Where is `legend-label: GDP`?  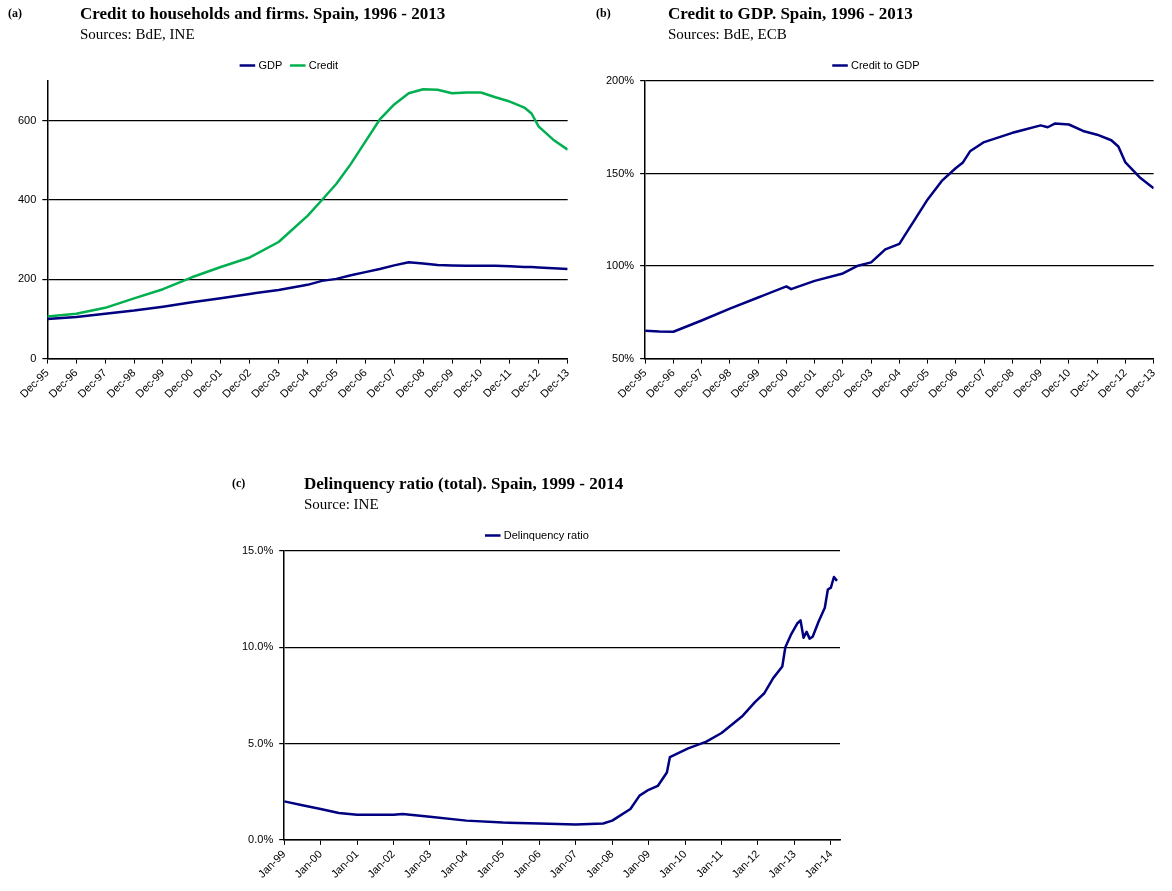 legend-label: GDP is located at coordinates (270, 64).